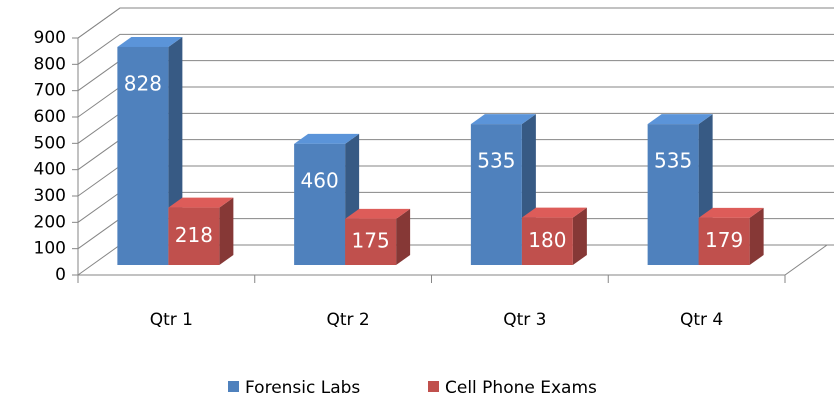 The image size is (834, 406). What do you see at coordinates (50, 64) in the screenshot?
I see `y-tick-label: 800` at bounding box center [50, 64].